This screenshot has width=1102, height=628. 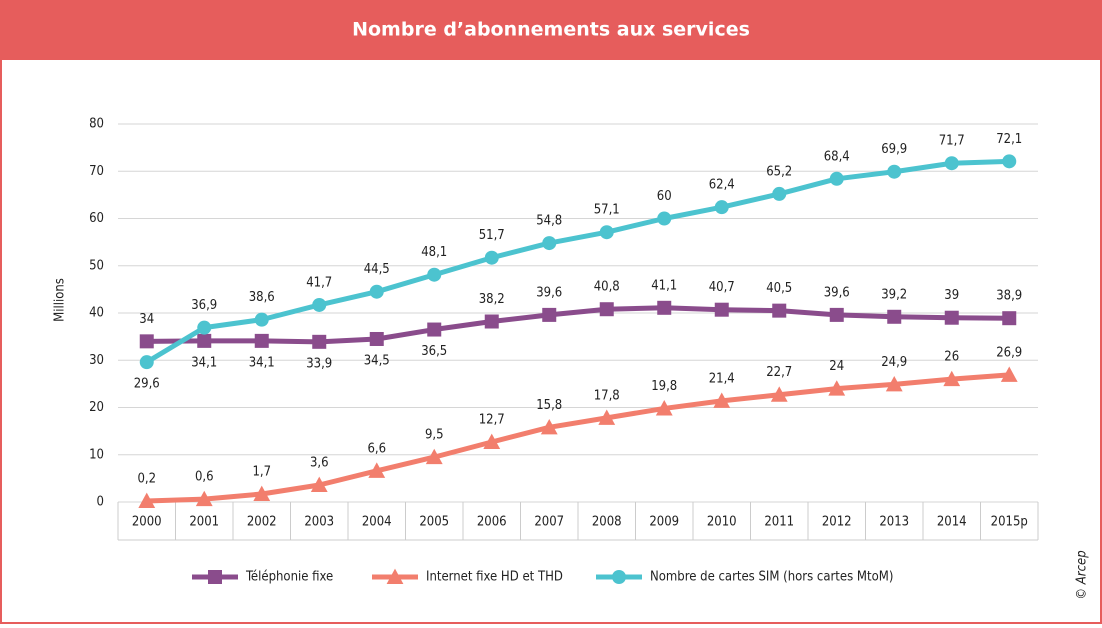 What do you see at coordinates (722, 378) in the screenshot?
I see `data-label: 21,4` at bounding box center [722, 378].